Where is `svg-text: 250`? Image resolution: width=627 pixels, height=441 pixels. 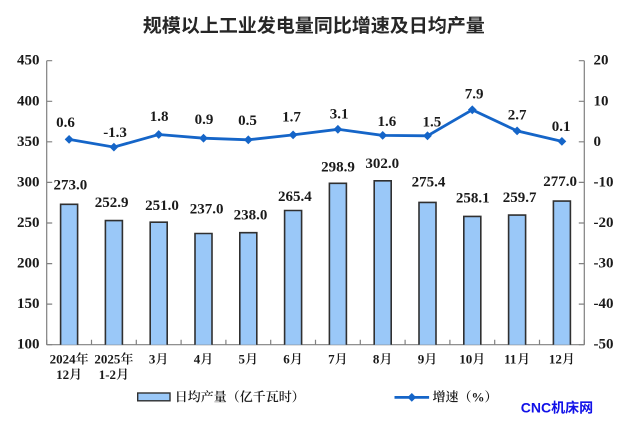 svg-text: 250 is located at coordinates (28, 223).